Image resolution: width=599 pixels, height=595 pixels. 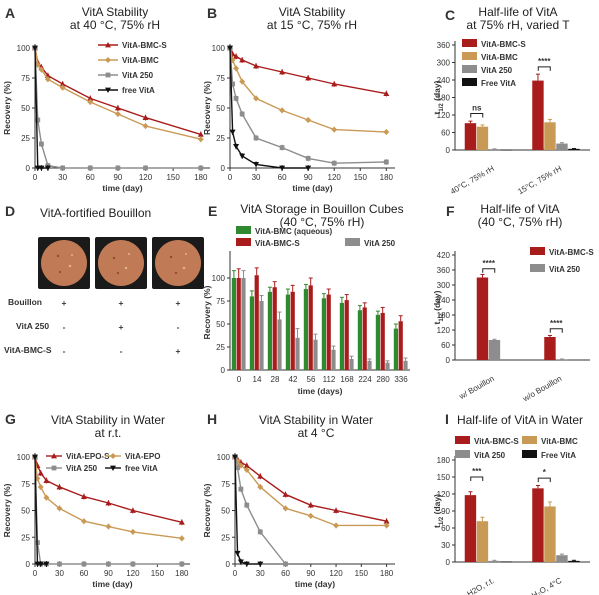 What do you see at coordinates (64, 327) in the screenshot?
I see `mark-vita250-1: -` at bounding box center [64, 327].